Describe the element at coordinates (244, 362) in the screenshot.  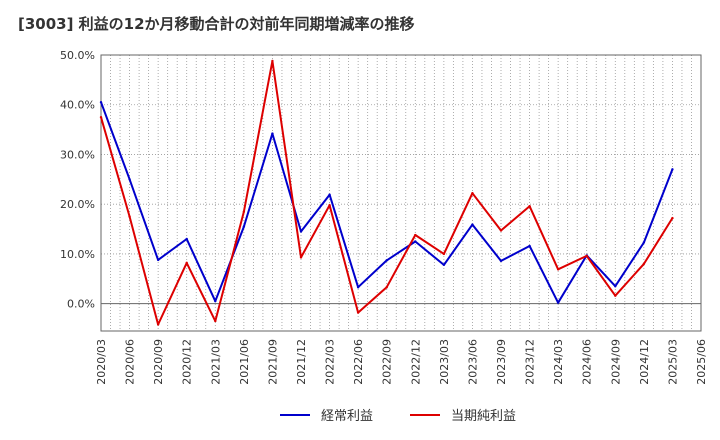
I see `x-tick-label: 2021/06` at that location.